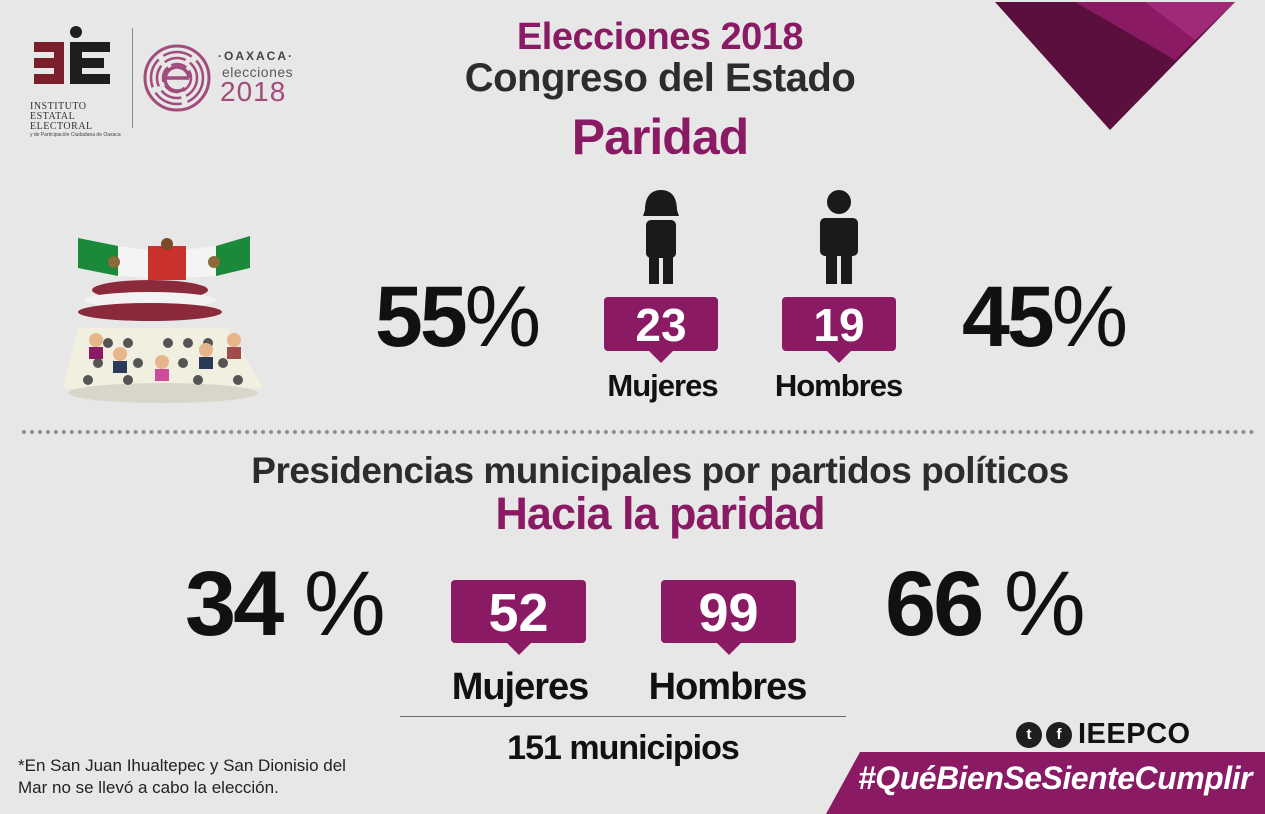 The image size is (1265, 814). What do you see at coordinates (75, 135) in the screenshot?
I see `iee-logo-subname: y de Participación Ciudadana de Oaxaca` at bounding box center [75, 135].